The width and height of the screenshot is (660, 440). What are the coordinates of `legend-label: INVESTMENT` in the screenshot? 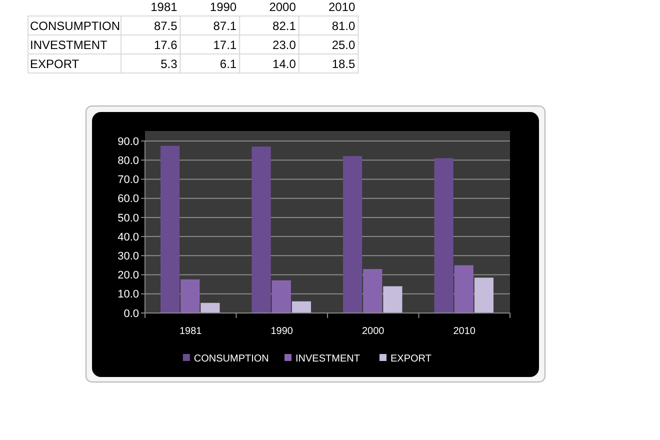 It's located at (328, 359).